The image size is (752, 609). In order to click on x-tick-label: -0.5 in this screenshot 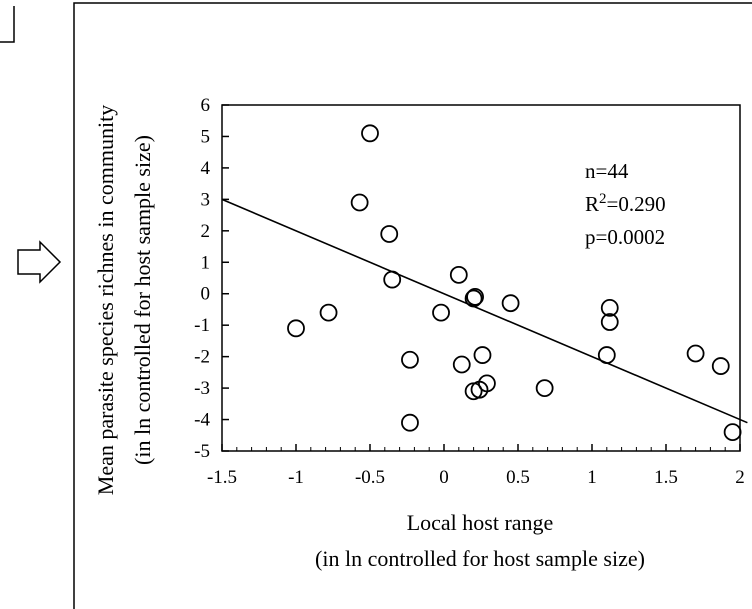, I will do `click(370, 477)`.